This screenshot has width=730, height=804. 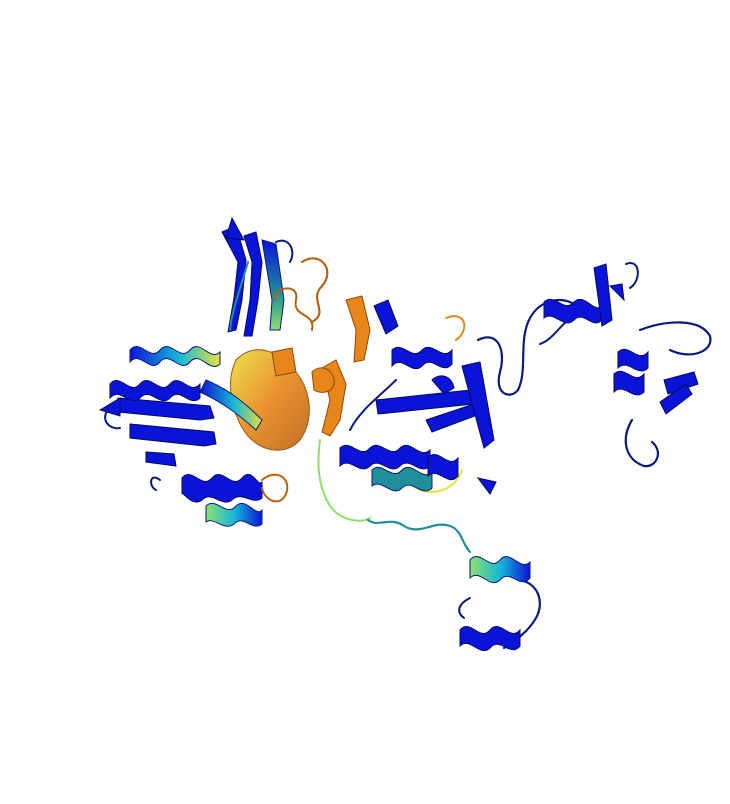 What do you see at coordinates (418, 397) in the screenshot?
I see `right-core-domain` at bounding box center [418, 397].